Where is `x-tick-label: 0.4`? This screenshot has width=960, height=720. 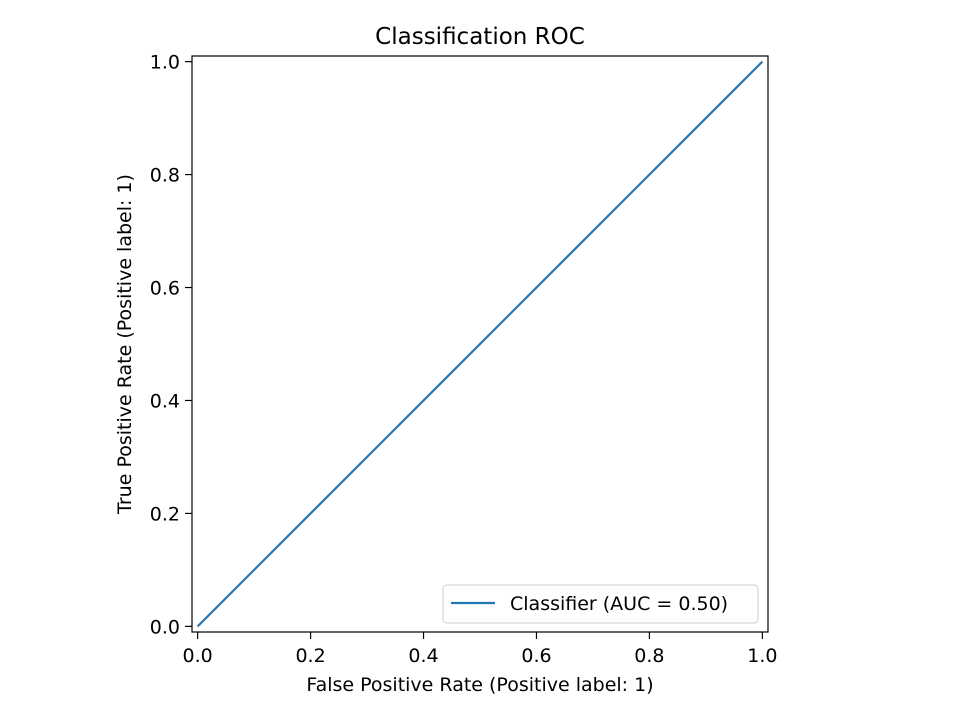 x-tick-label: 0.4 is located at coordinates (423, 656).